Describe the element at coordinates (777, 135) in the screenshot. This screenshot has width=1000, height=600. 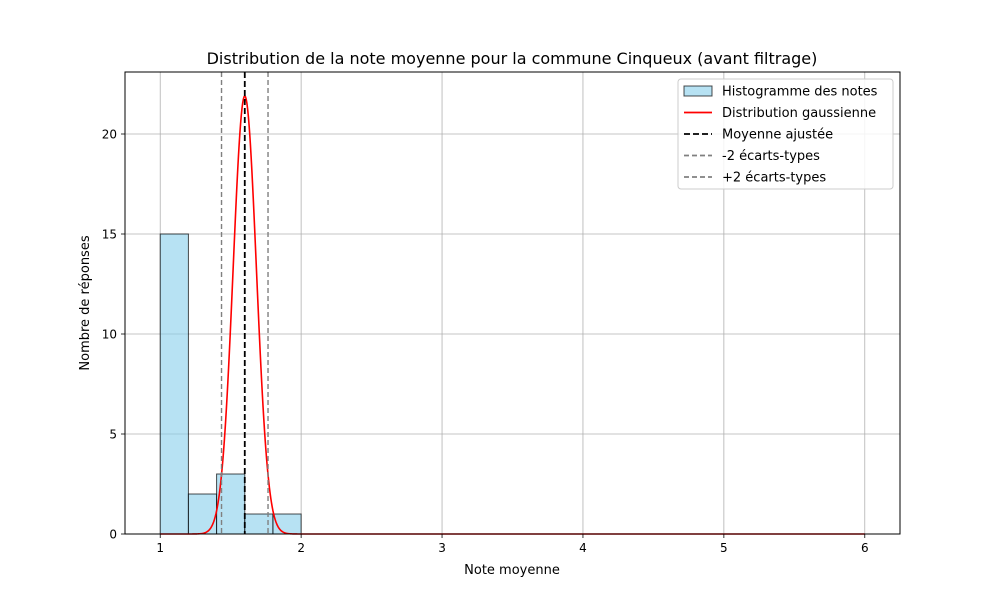
I see `legend-label: Moyenne ajustée` at that location.